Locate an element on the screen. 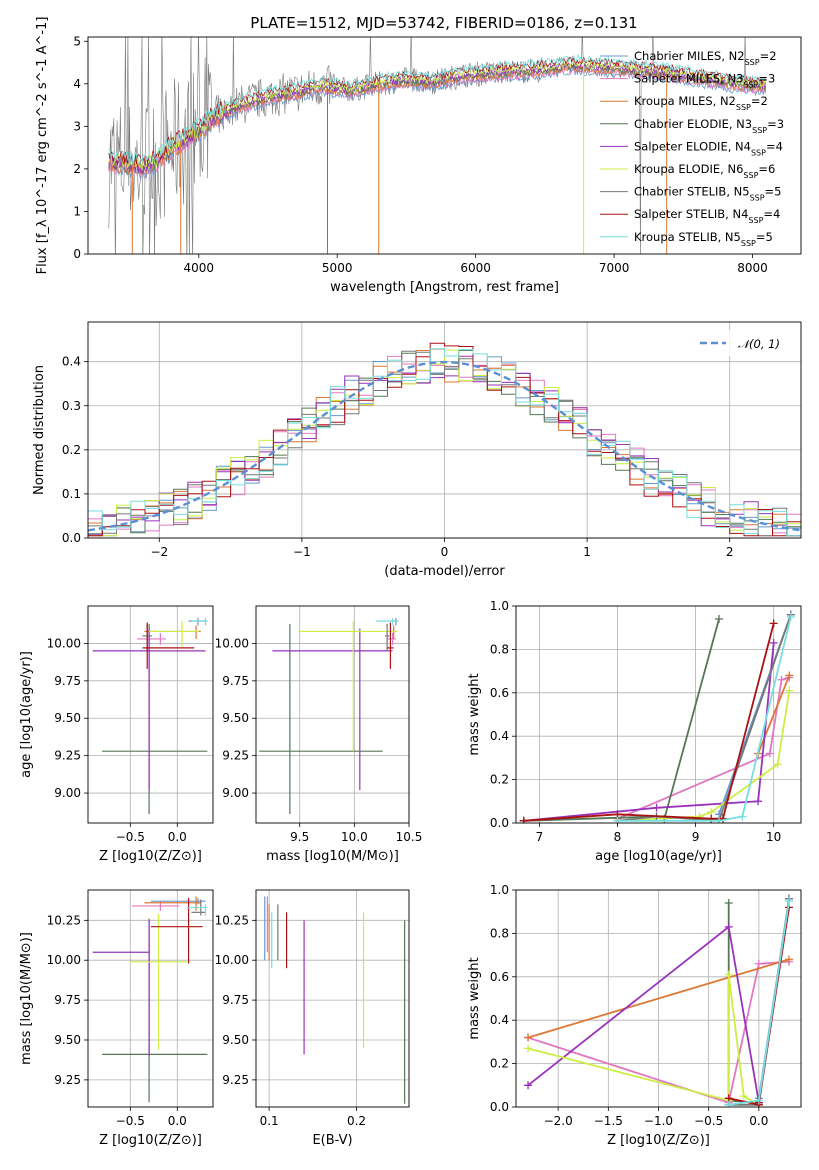  errorbar-point-kroupa_stelib is located at coordinates (200, 621).